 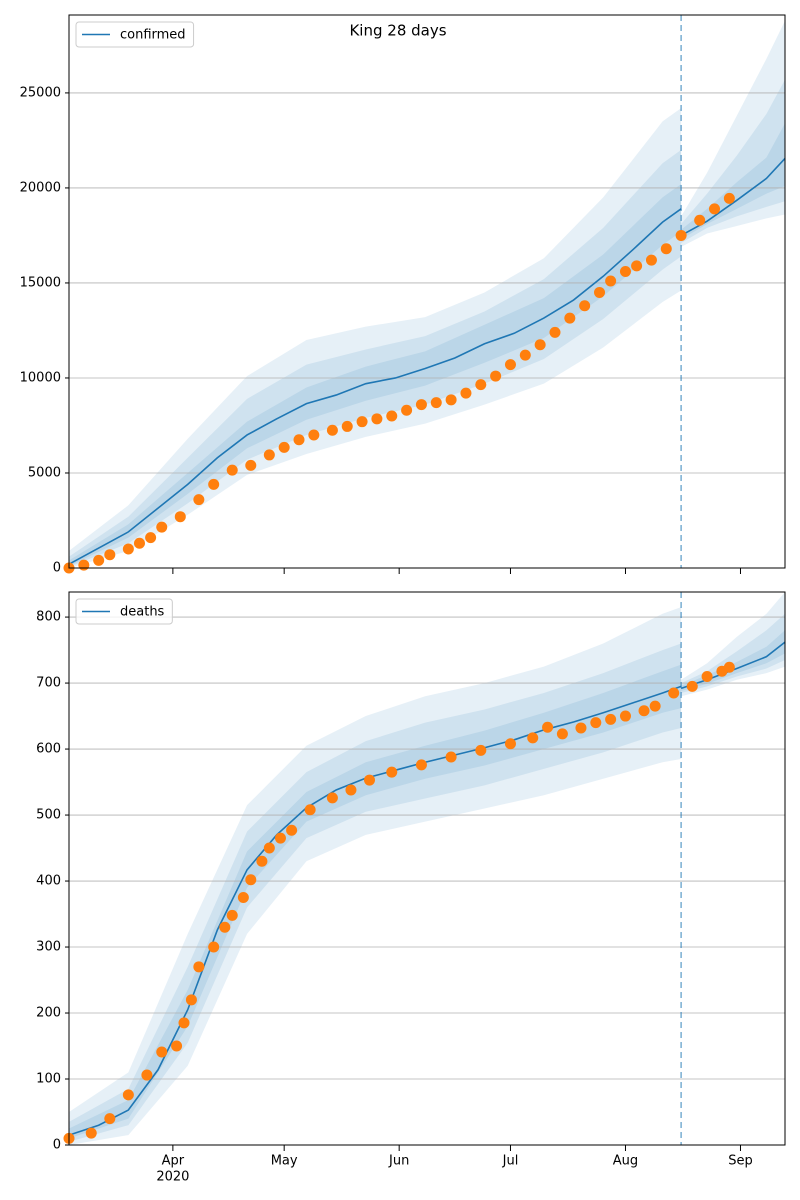 What do you see at coordinates (173, 1161) in the screenshot?
I see `x-tick-label: Apr` at bounding box center [173, 1161].